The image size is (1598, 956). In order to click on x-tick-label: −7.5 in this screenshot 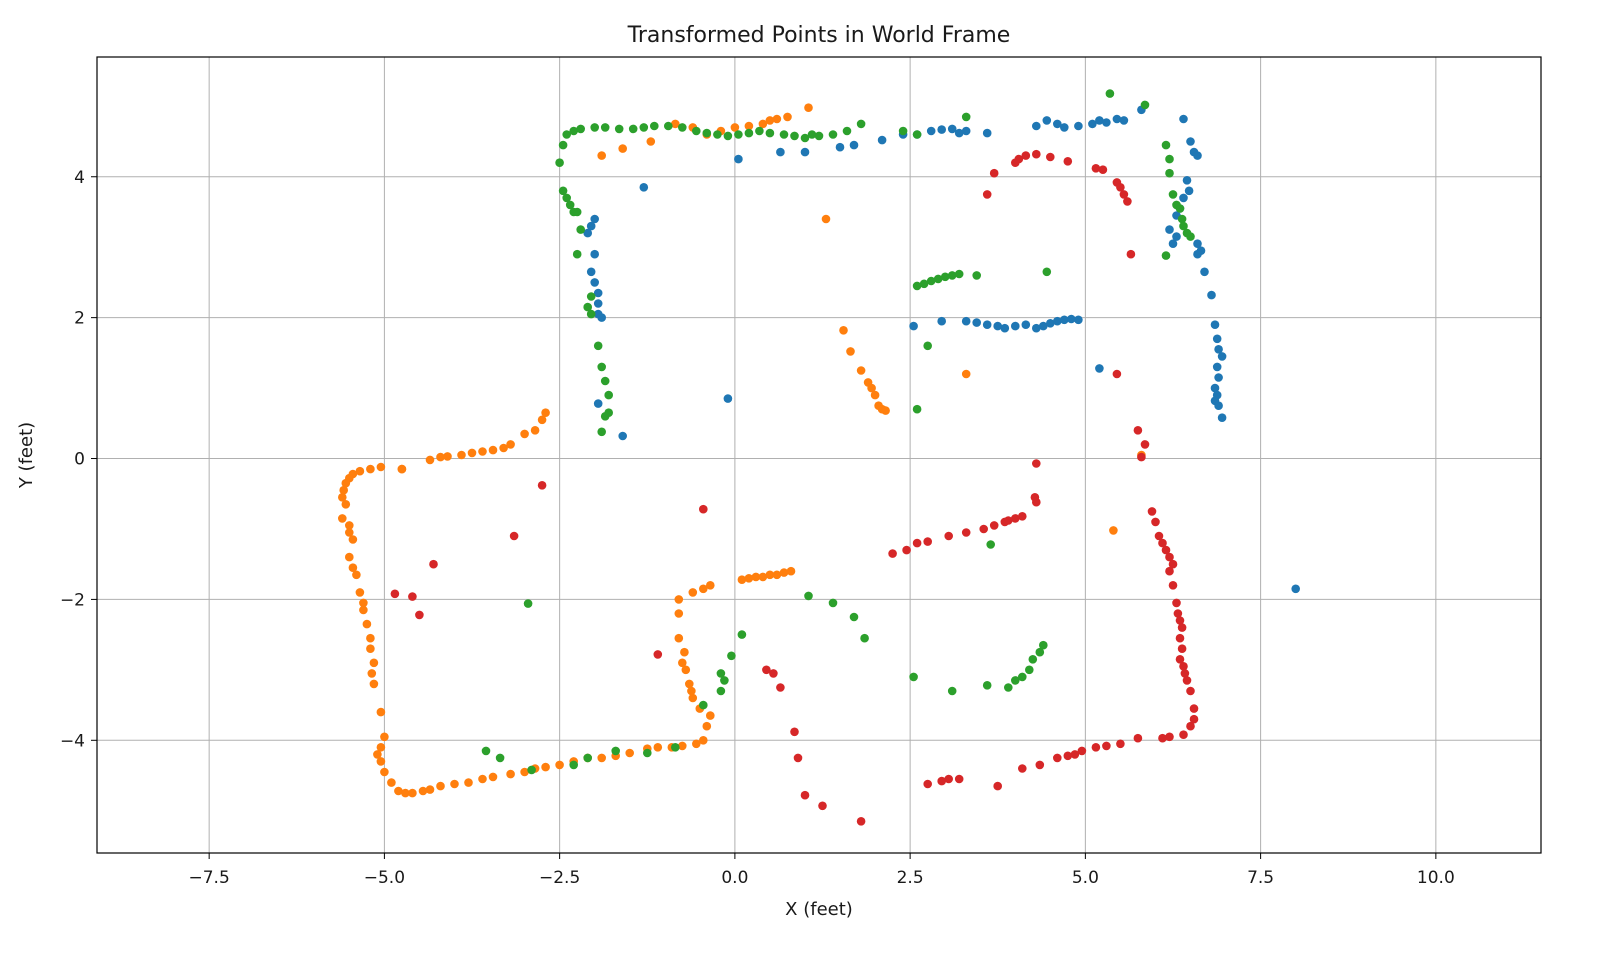, I will do `click(209, 878)`.